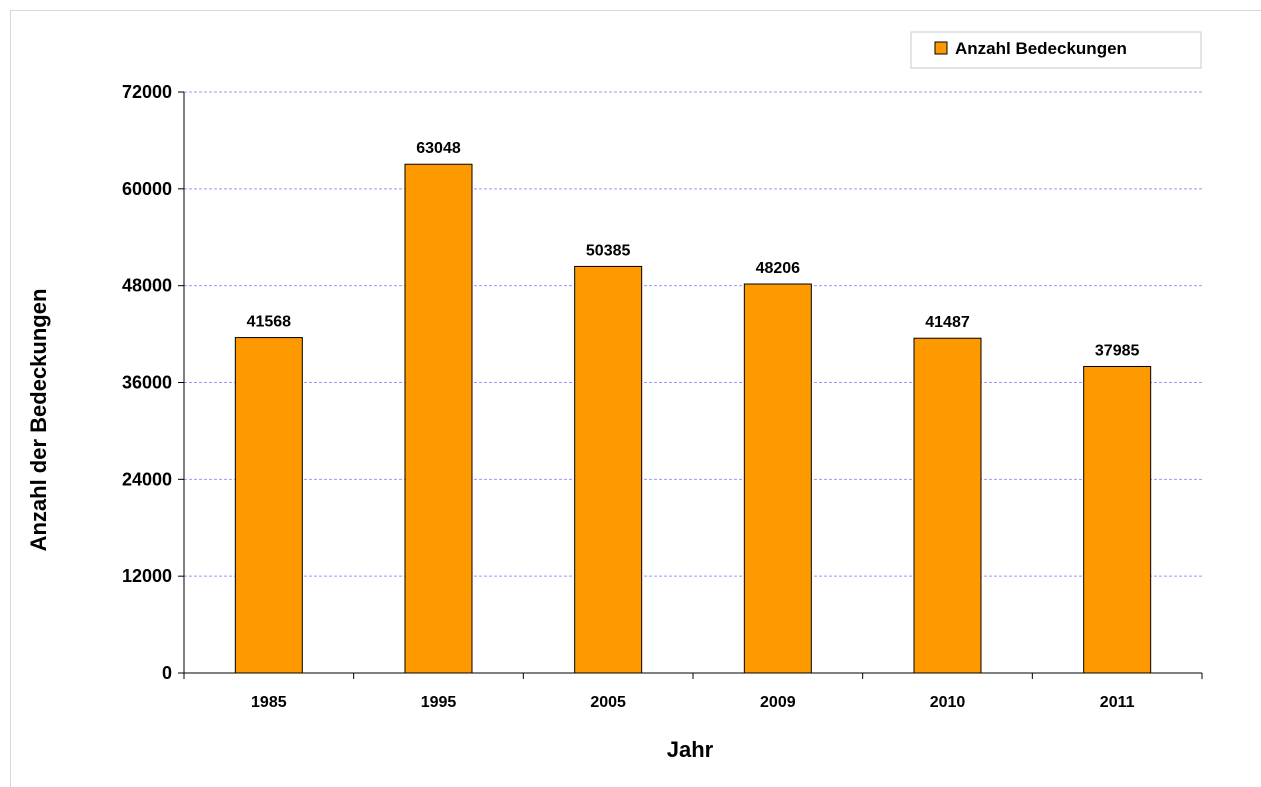  Describe the element at coordinates (608, 702) in the screenshot. I see `x-tick-label: 2005` at that location.